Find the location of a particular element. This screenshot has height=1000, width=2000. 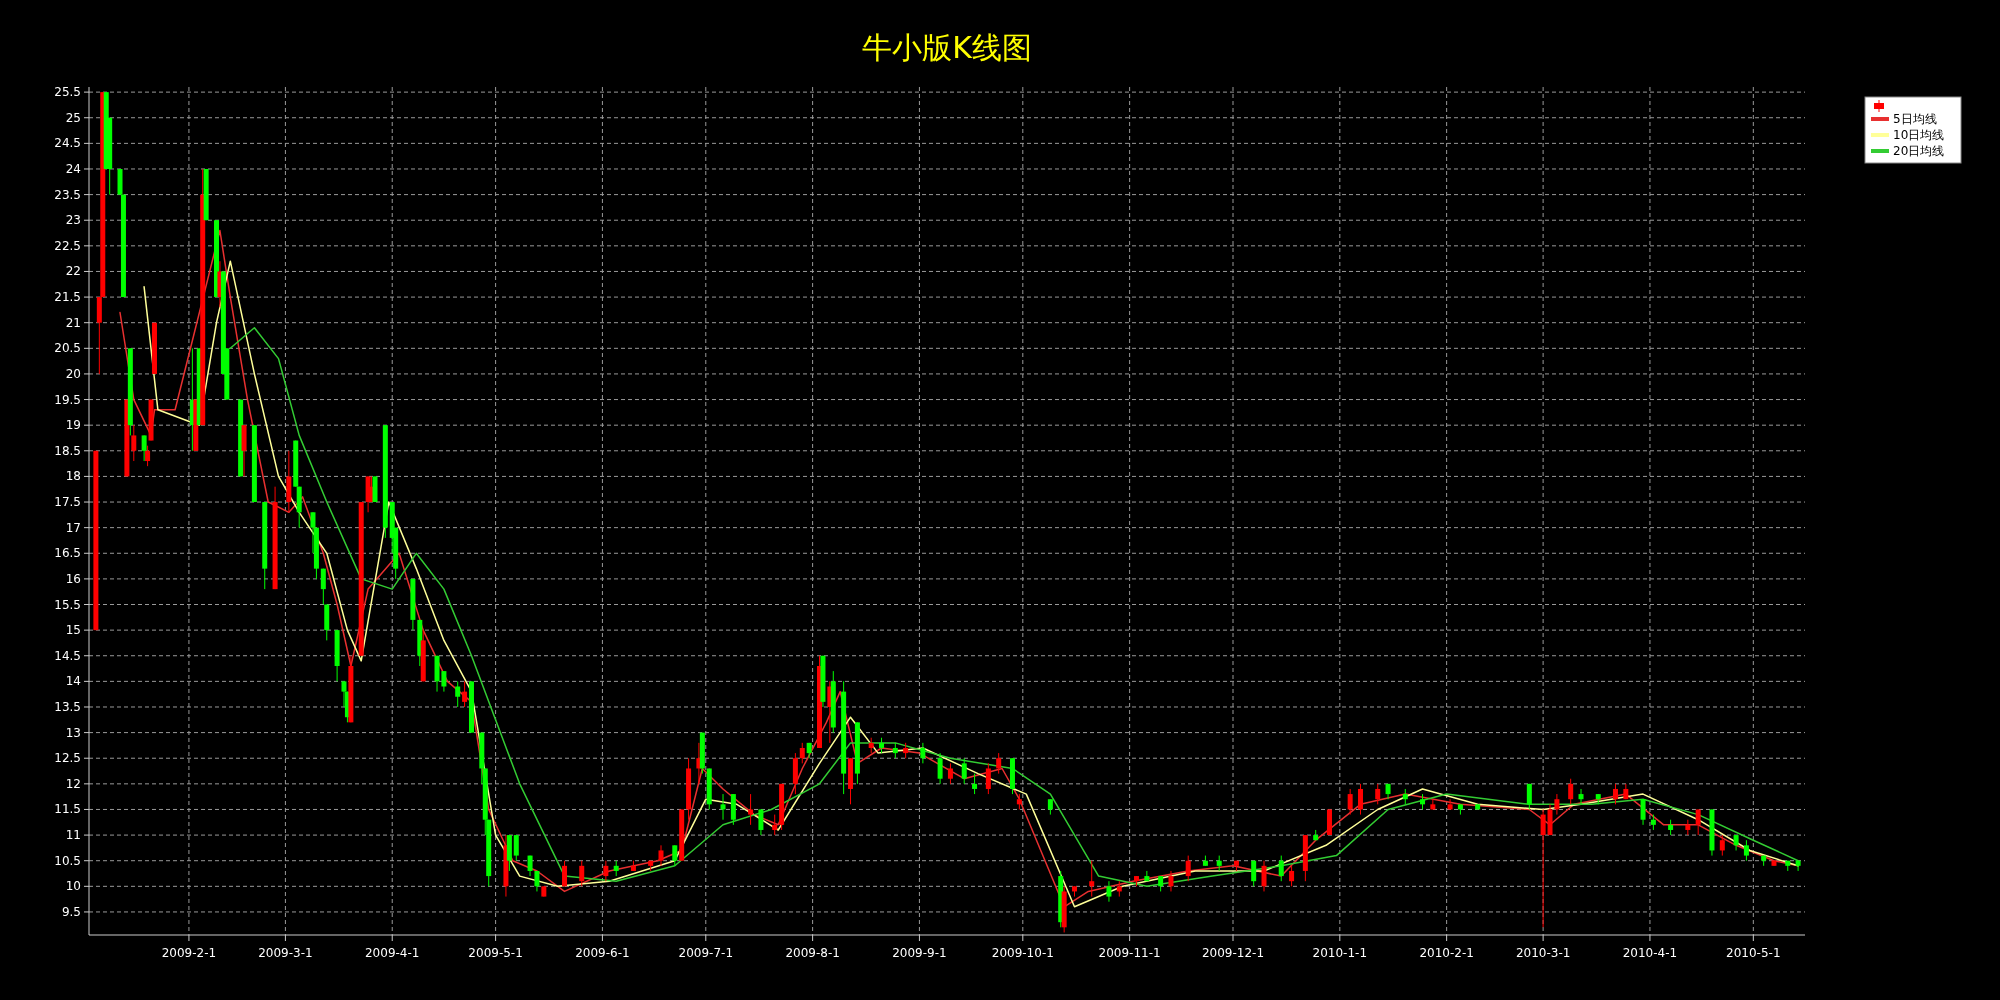

x-tick-label: 2010-4-1 is located at coordinates (1650, 953).